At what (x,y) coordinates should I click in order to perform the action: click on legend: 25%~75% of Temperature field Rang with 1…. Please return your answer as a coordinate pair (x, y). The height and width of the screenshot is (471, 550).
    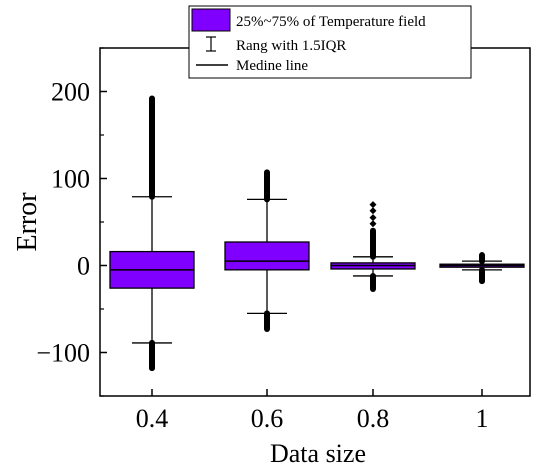
    Looking at the image, I should click on (330, 42).